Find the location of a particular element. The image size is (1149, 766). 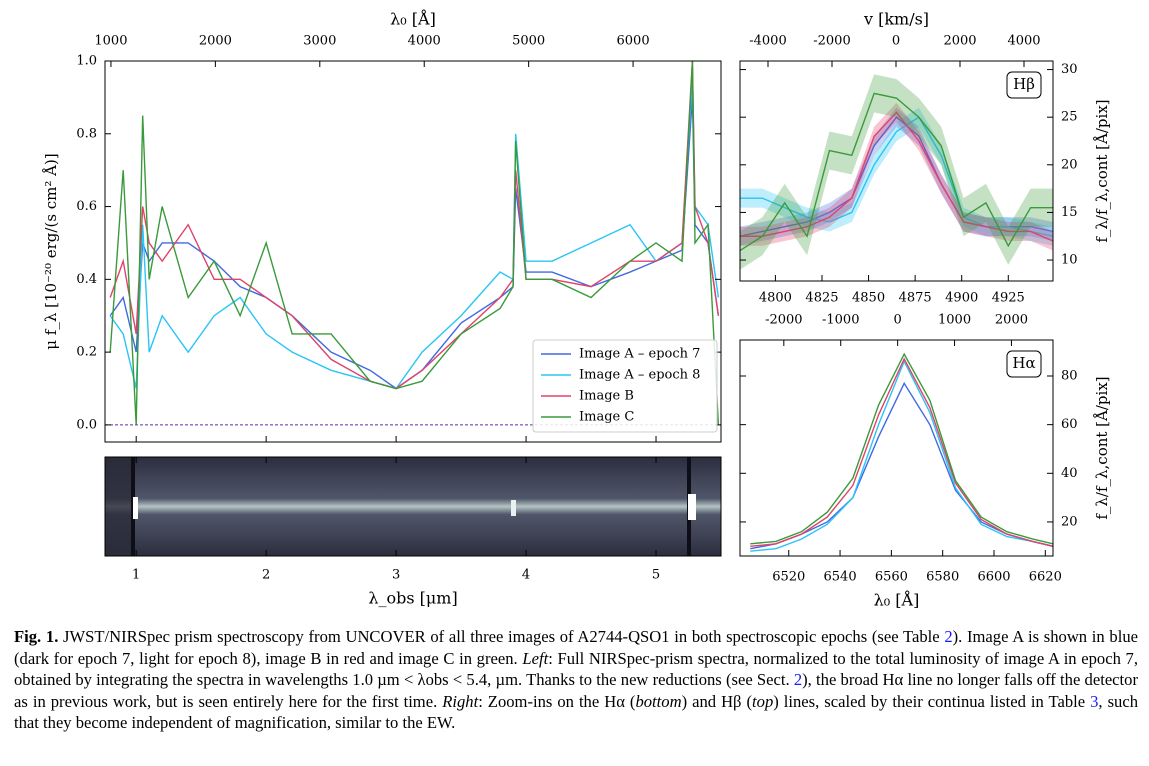

x2-tick-label: 6000 is located at coordinates (633, 41).